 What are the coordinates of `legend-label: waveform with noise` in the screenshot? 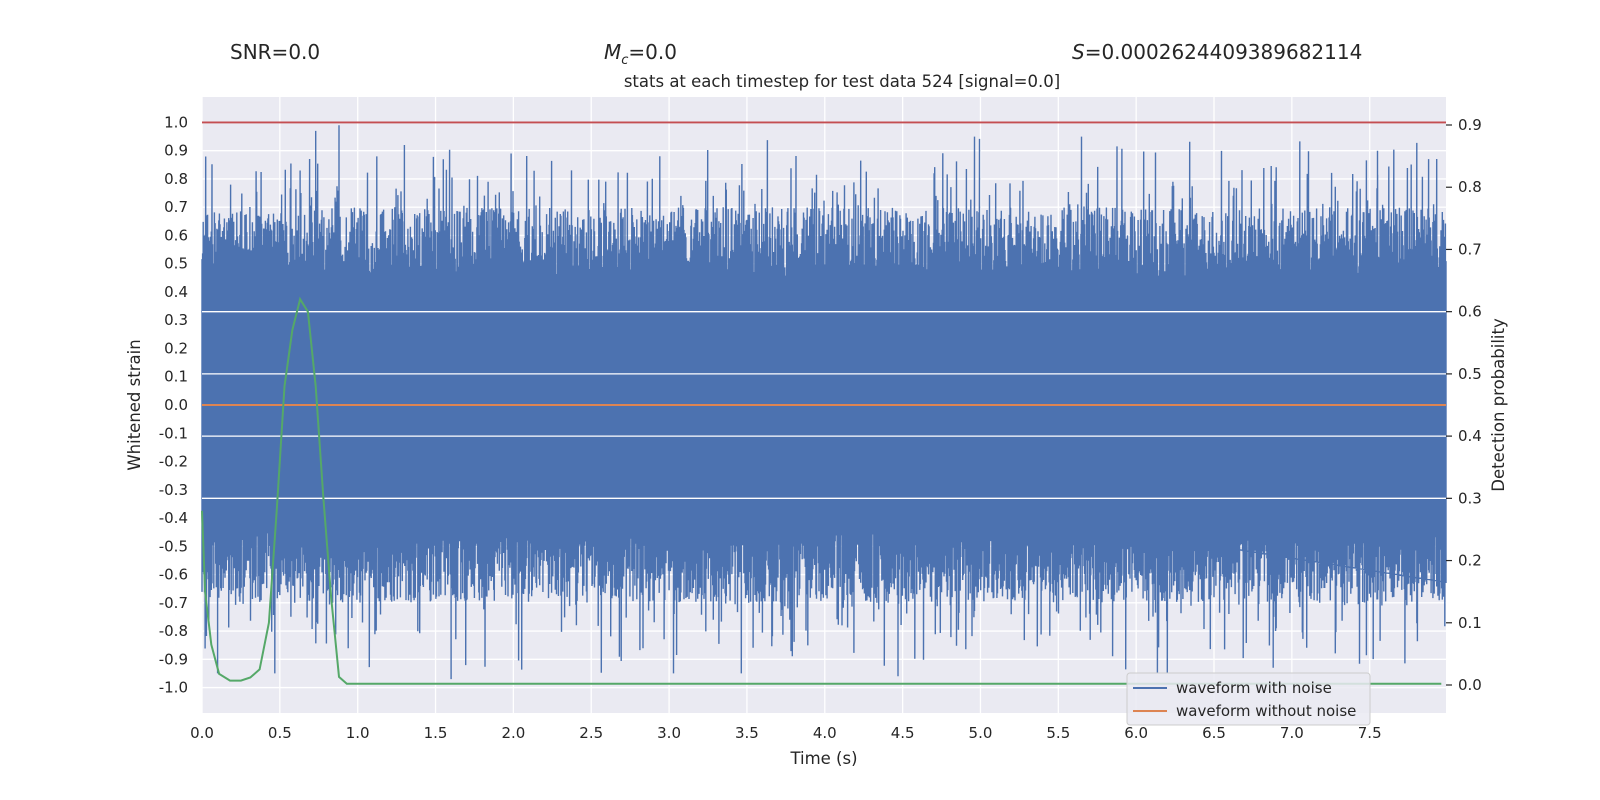 It's located at (1254, 688).